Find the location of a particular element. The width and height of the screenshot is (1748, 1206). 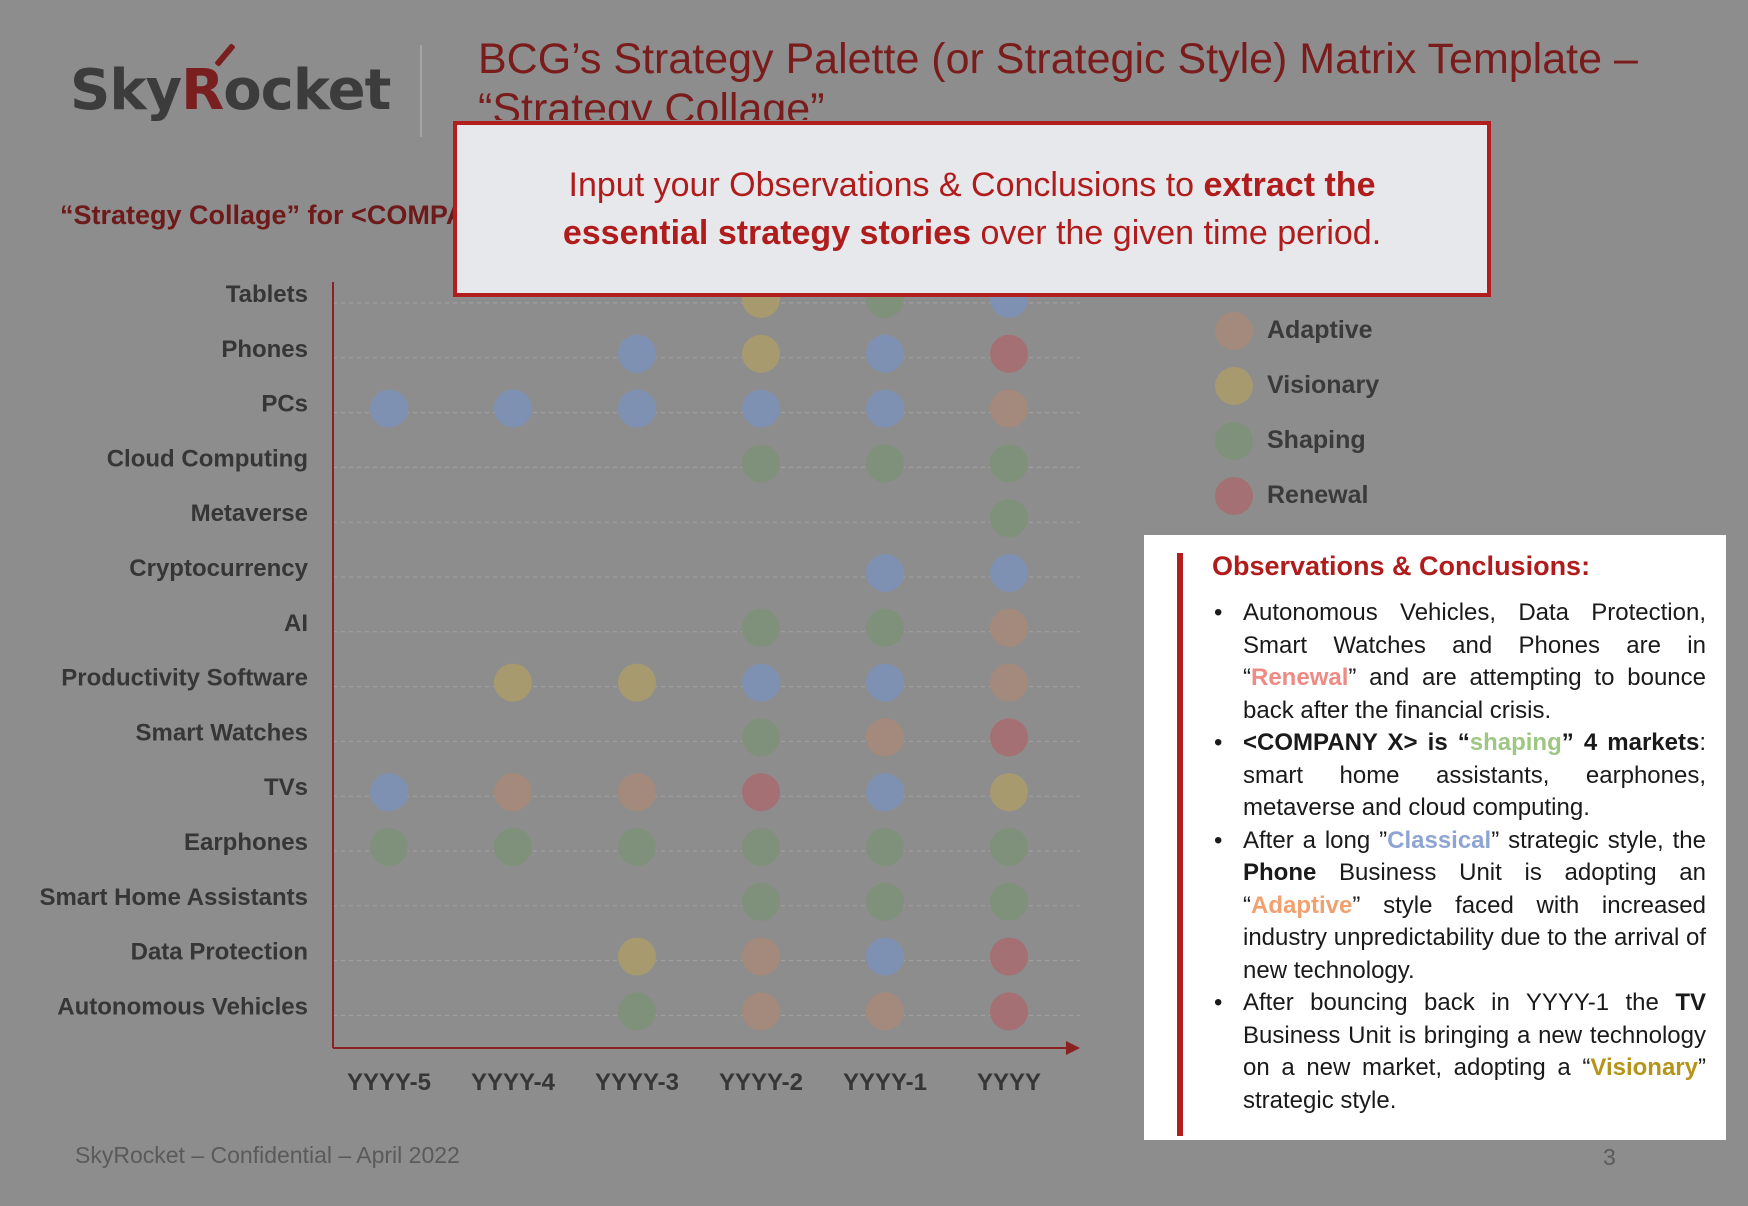

collage-title: “Strategy Collage” for <COMPANY X> is located at coordinates (260, 215).